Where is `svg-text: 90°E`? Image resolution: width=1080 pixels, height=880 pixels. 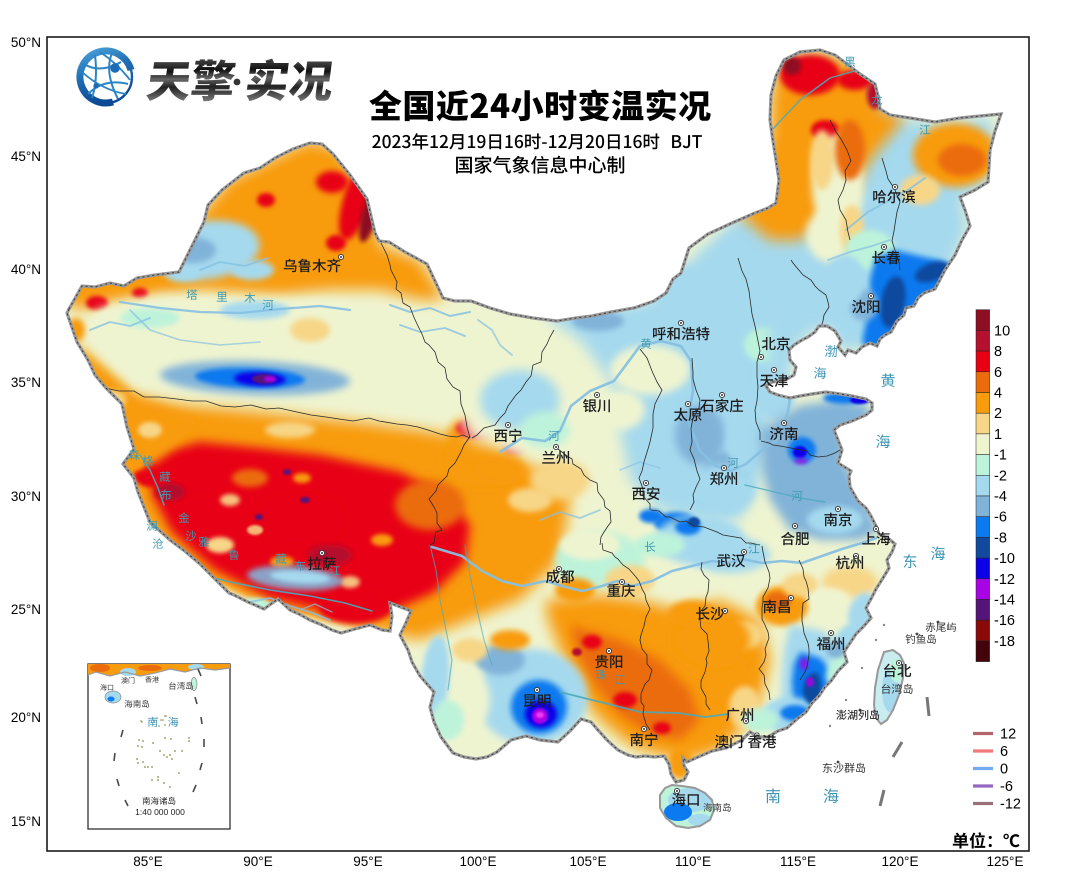 svg-text: 90°E is located at coordinates (257, 861).